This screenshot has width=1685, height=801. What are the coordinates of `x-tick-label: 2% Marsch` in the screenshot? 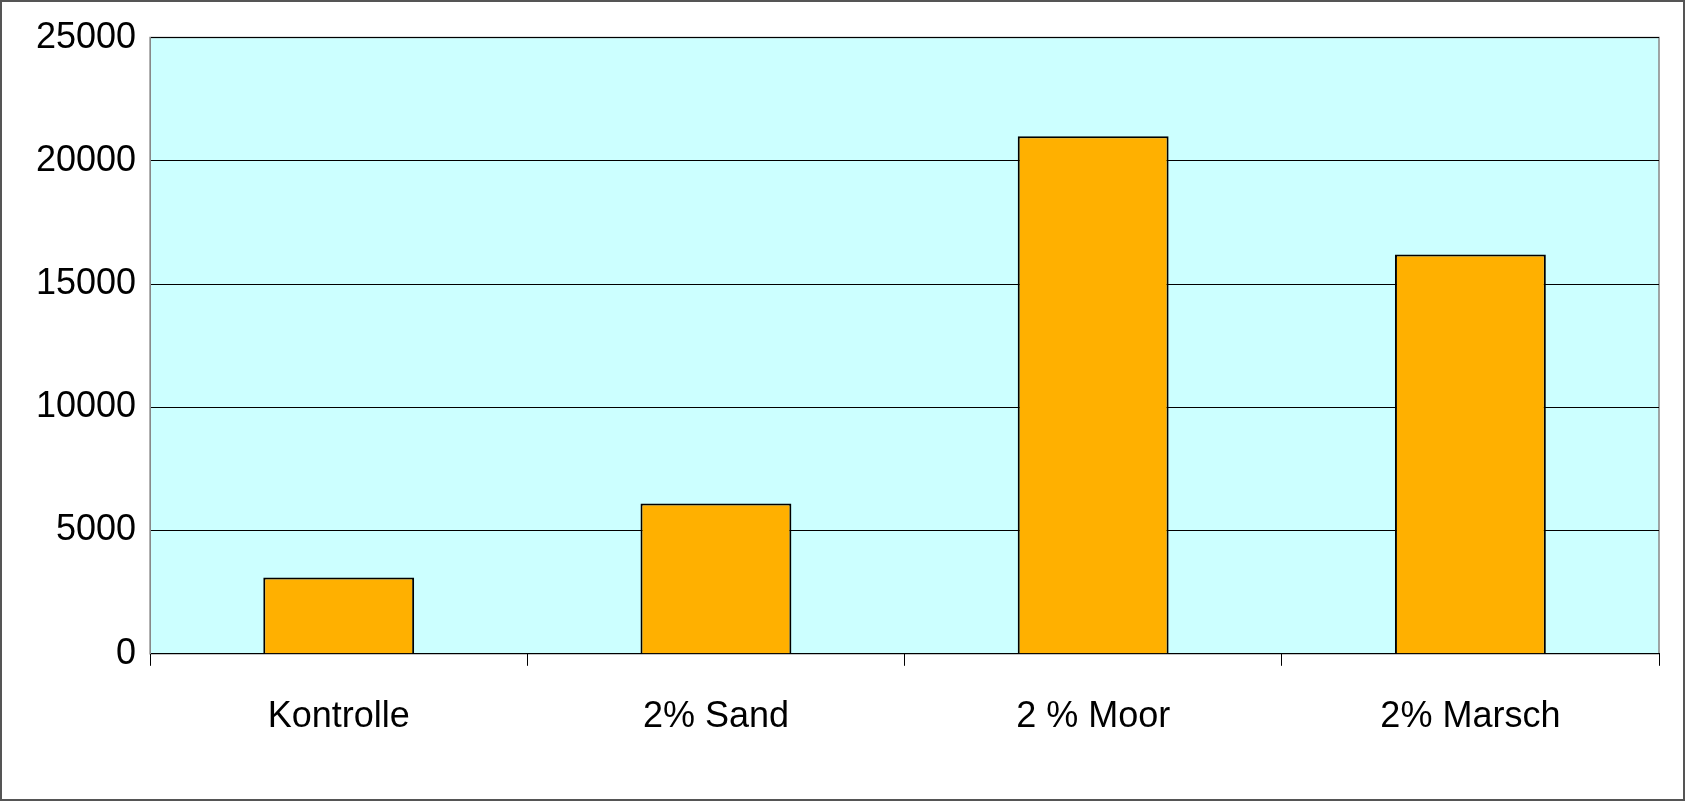 It's located at (1470, 715).